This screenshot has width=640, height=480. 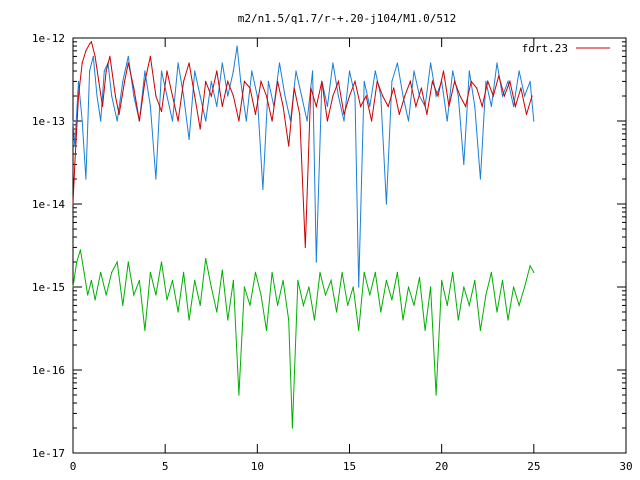 I want to click on y-tick-label: 1e-12, so click(x=48, y=38).